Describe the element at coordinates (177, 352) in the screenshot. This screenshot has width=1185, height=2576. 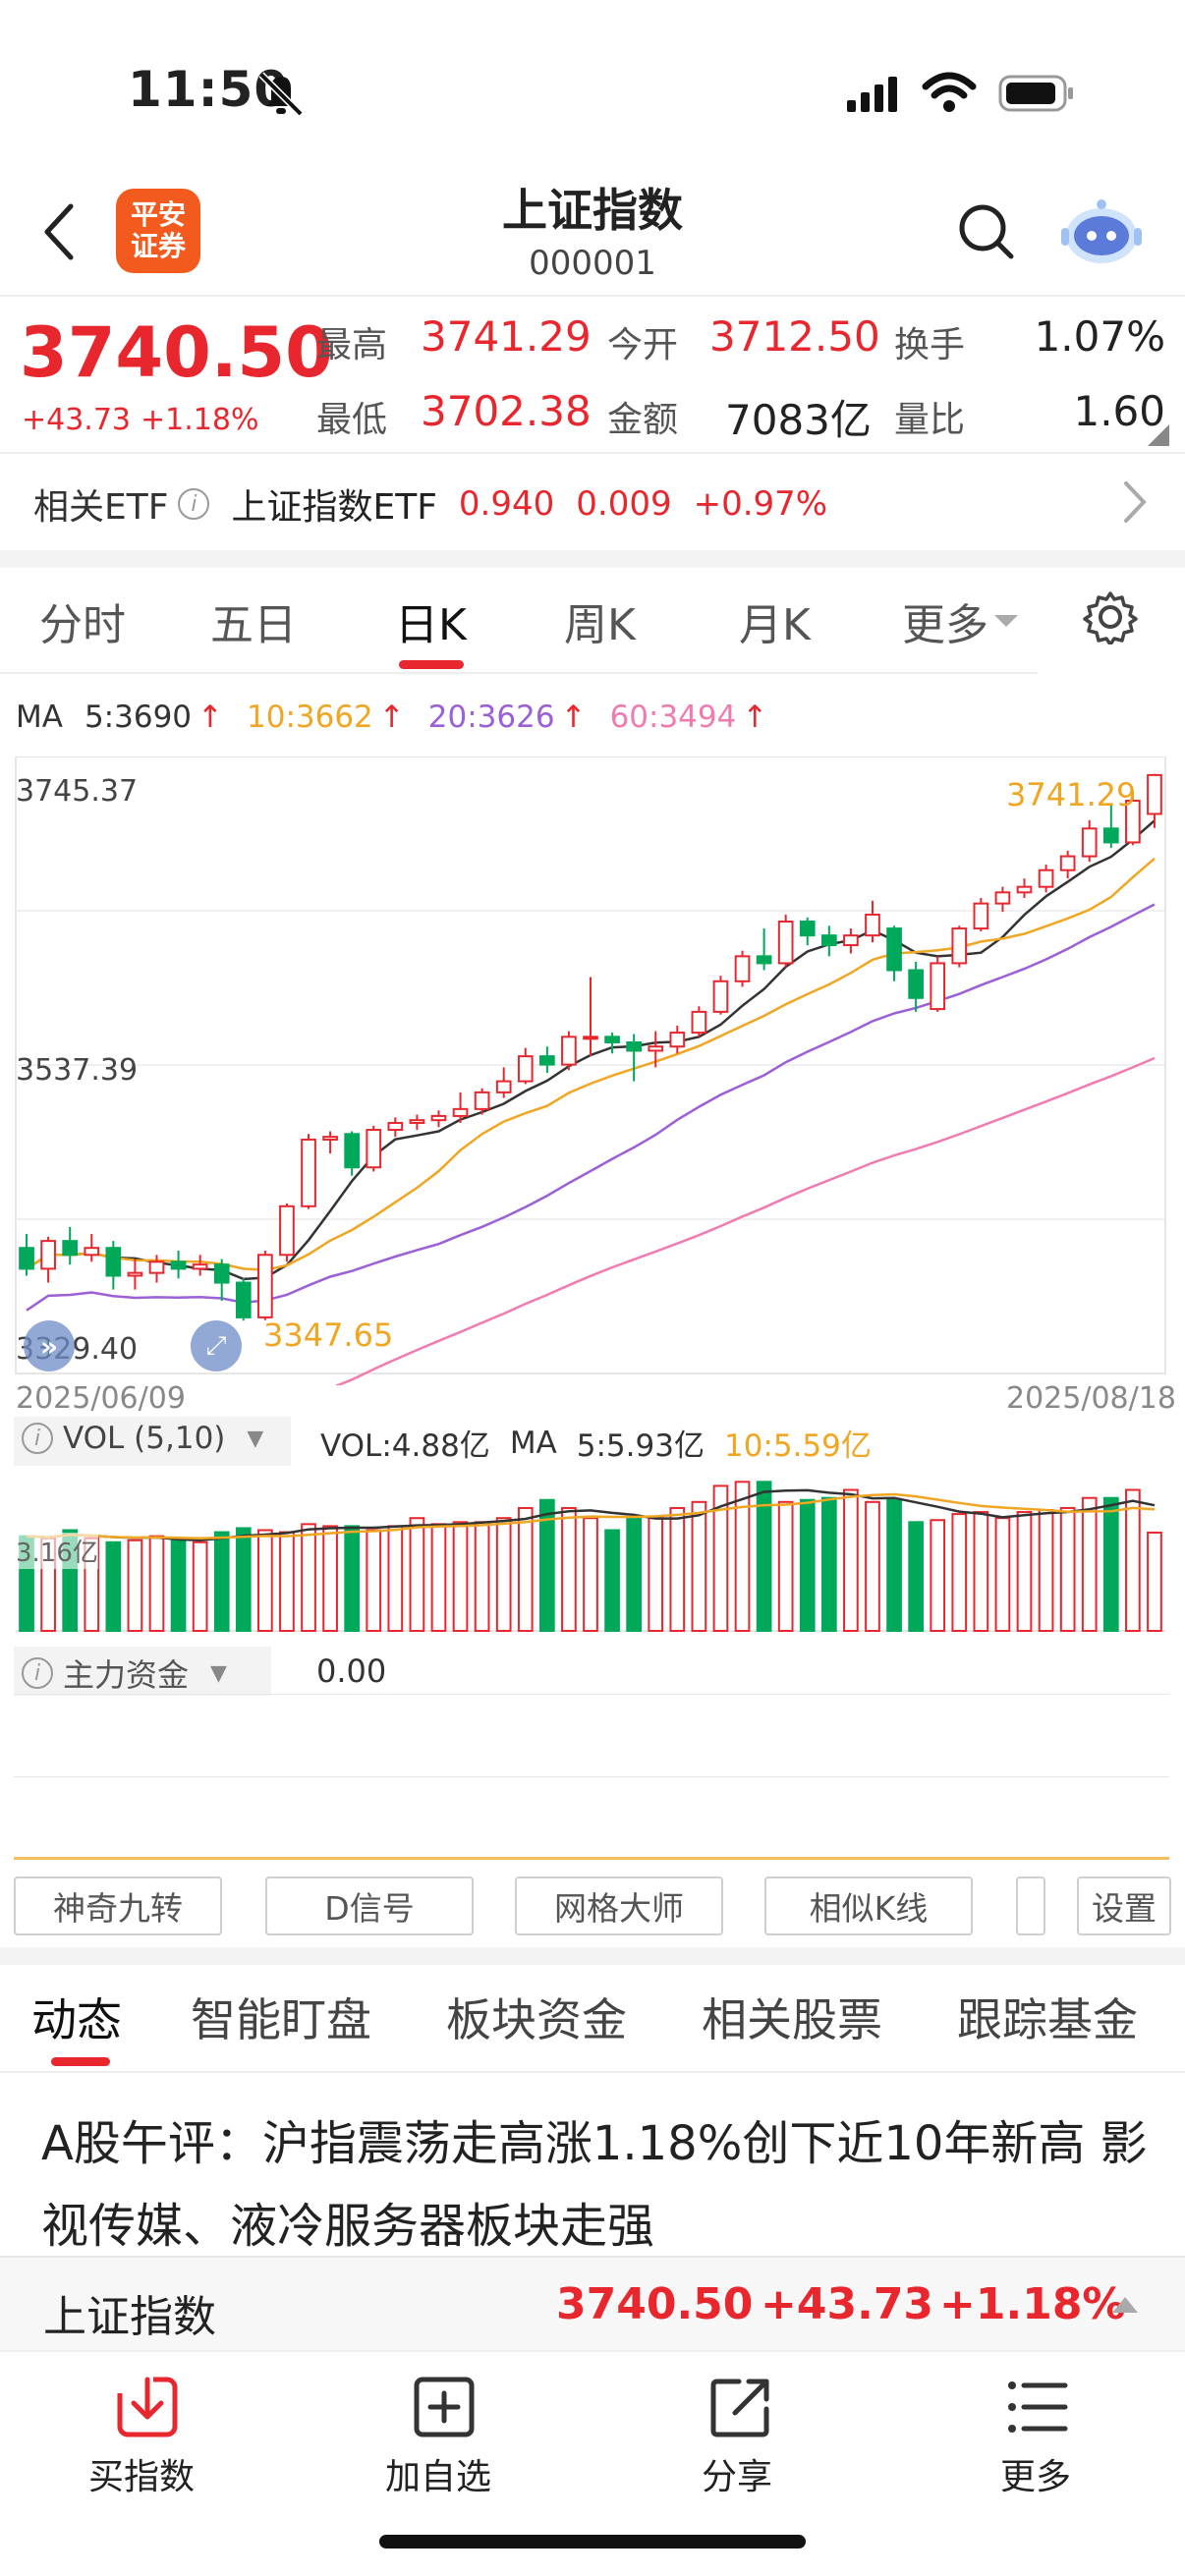
I see `current-price: 3740.50` at that location.